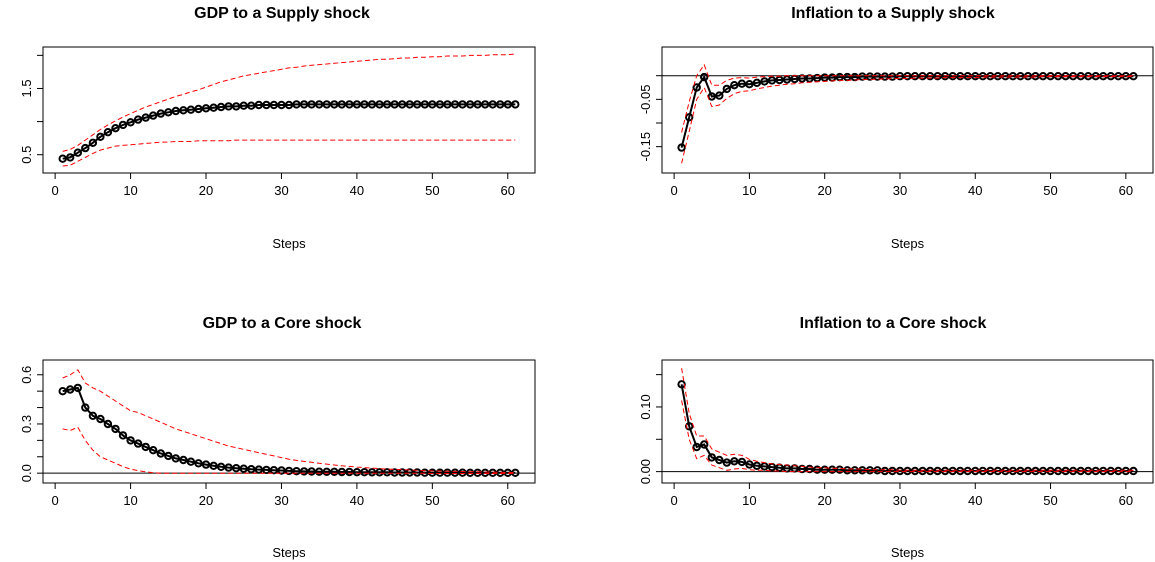 The width and height of the screenshot is (1155, 562). What do you see at coordinates (282, 323) in the screenshot?
I see `chart-title: GDP to a Core shock` at bounding box center [282, 323].